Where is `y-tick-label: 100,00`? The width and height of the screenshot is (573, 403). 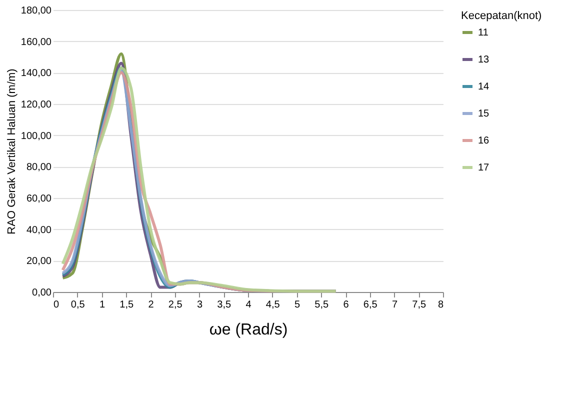
y-tick-label: 100,00 is located at coordinates (36, 136).